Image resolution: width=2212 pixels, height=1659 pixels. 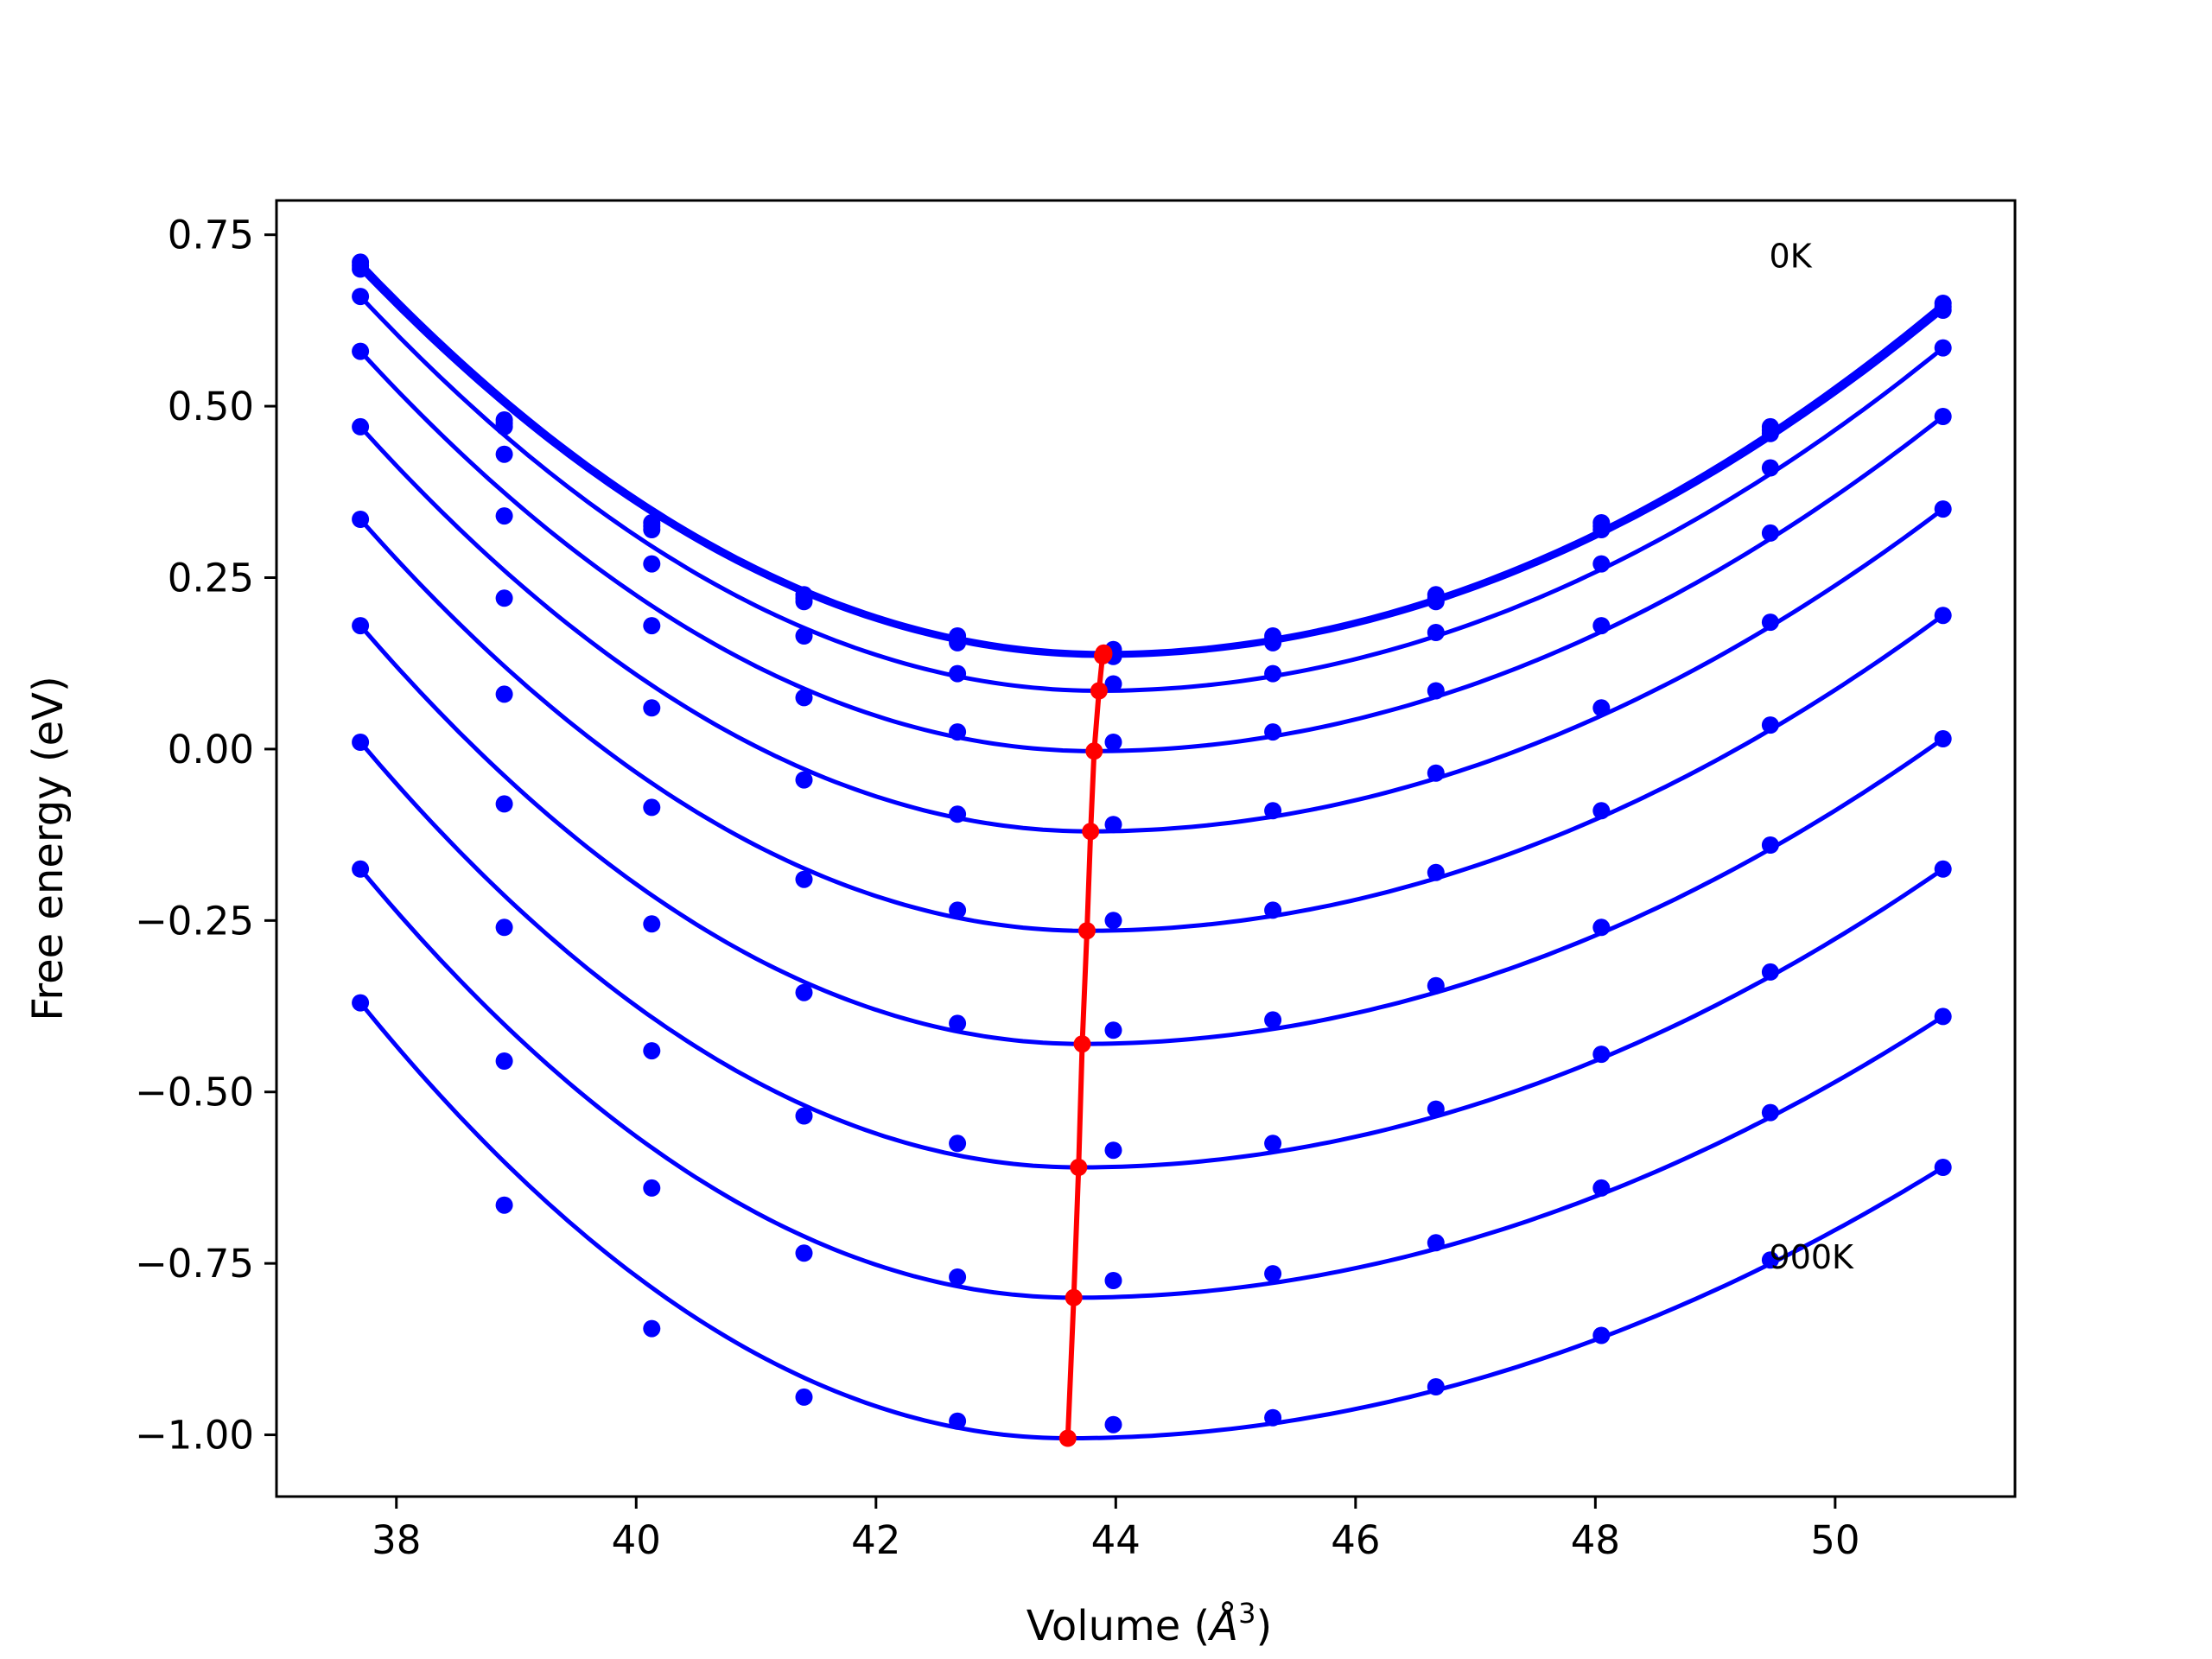 What do you see at coordinates (1812, 1257) in the screenshot?
I see `annotation-high-temperature: 900K` at bounding box center [1812, 1257].